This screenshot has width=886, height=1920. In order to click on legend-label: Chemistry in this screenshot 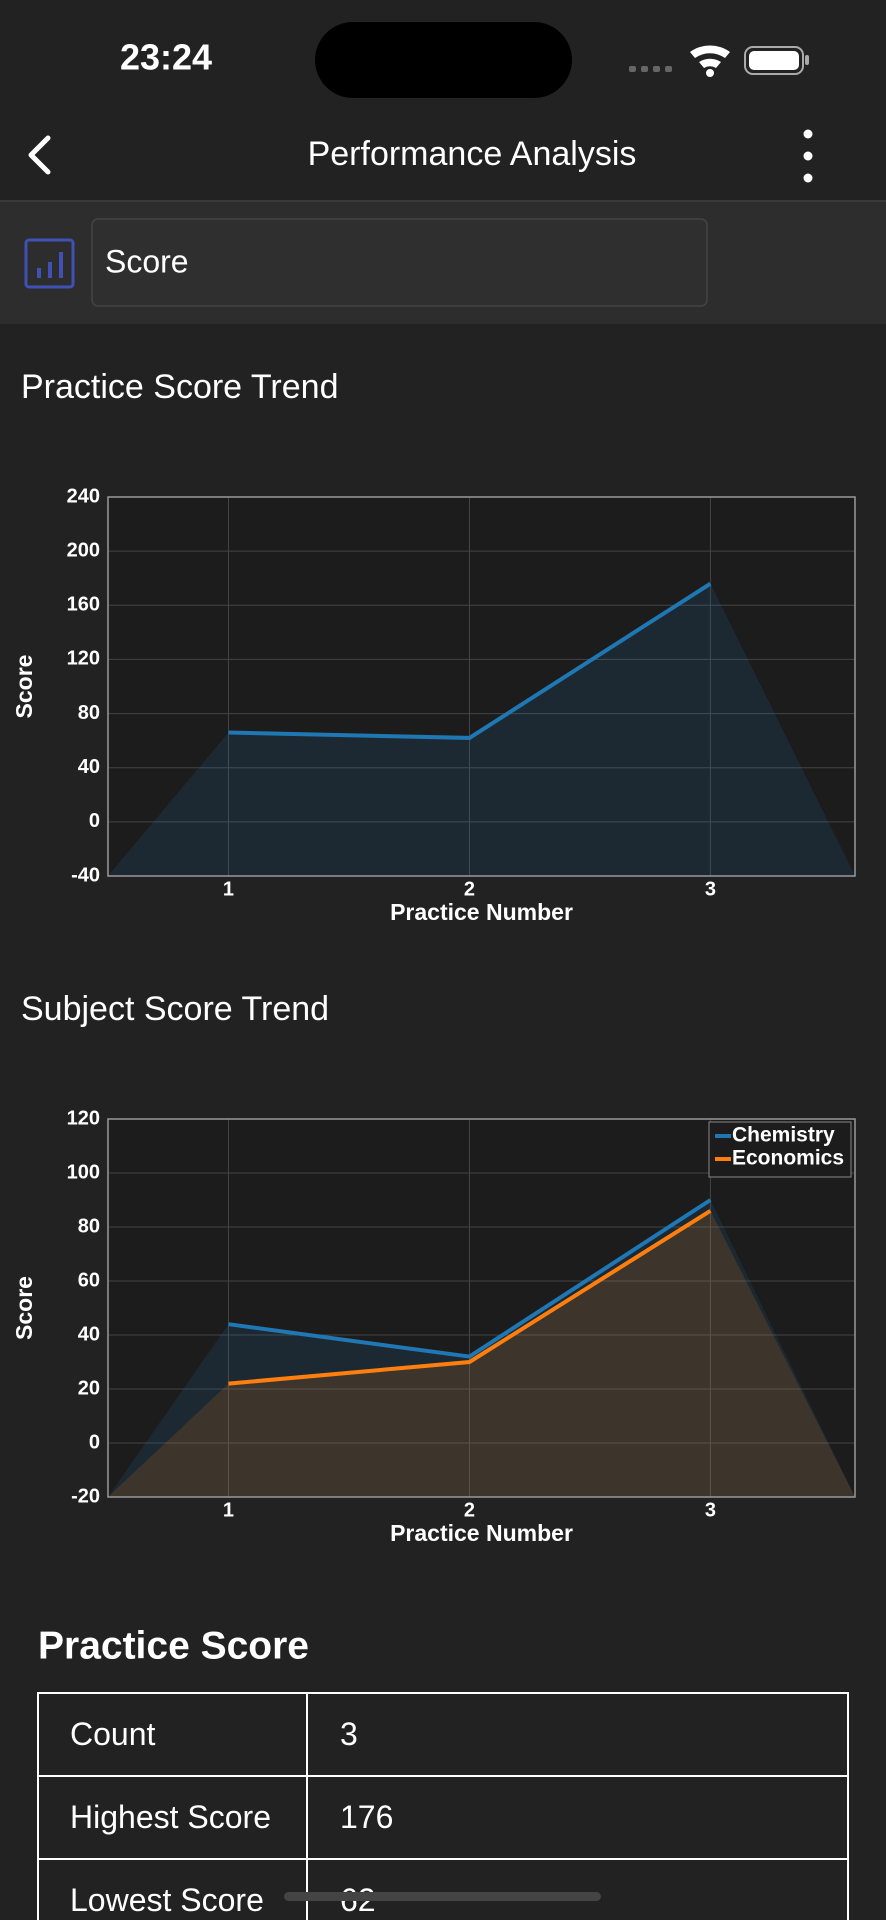, I will do `click(783, 1135)`.